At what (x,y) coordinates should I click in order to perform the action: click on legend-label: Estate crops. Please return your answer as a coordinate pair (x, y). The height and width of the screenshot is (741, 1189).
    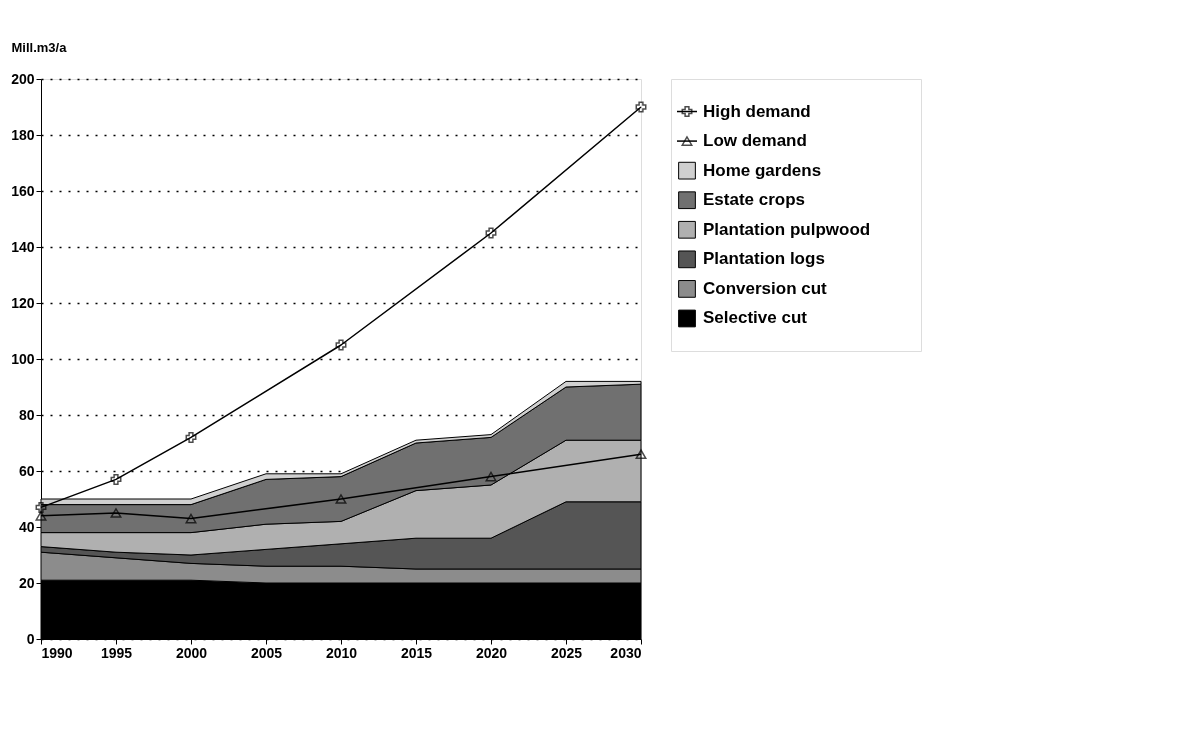
    Looking at the image, I should click on (754, 200).